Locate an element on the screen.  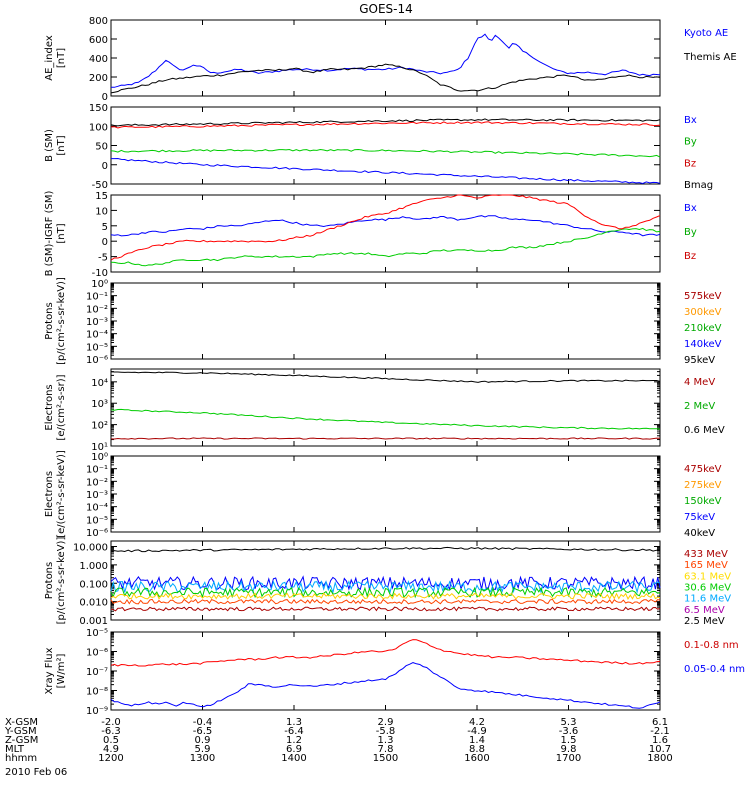
y-tick-label: 10² is located at coordinates (99, 426).